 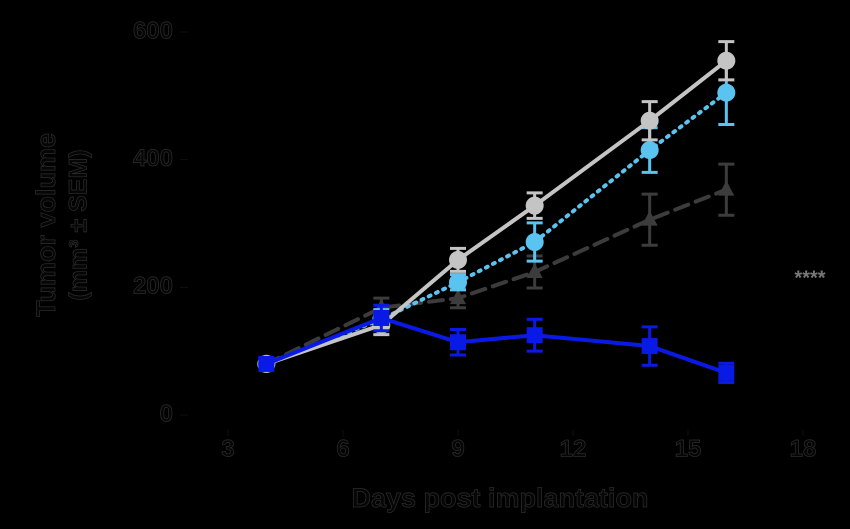 What do you see at coordinates (153, 158) in the screenshot?
I see `y-tick-label: 400` at bounding box center [153, 158].